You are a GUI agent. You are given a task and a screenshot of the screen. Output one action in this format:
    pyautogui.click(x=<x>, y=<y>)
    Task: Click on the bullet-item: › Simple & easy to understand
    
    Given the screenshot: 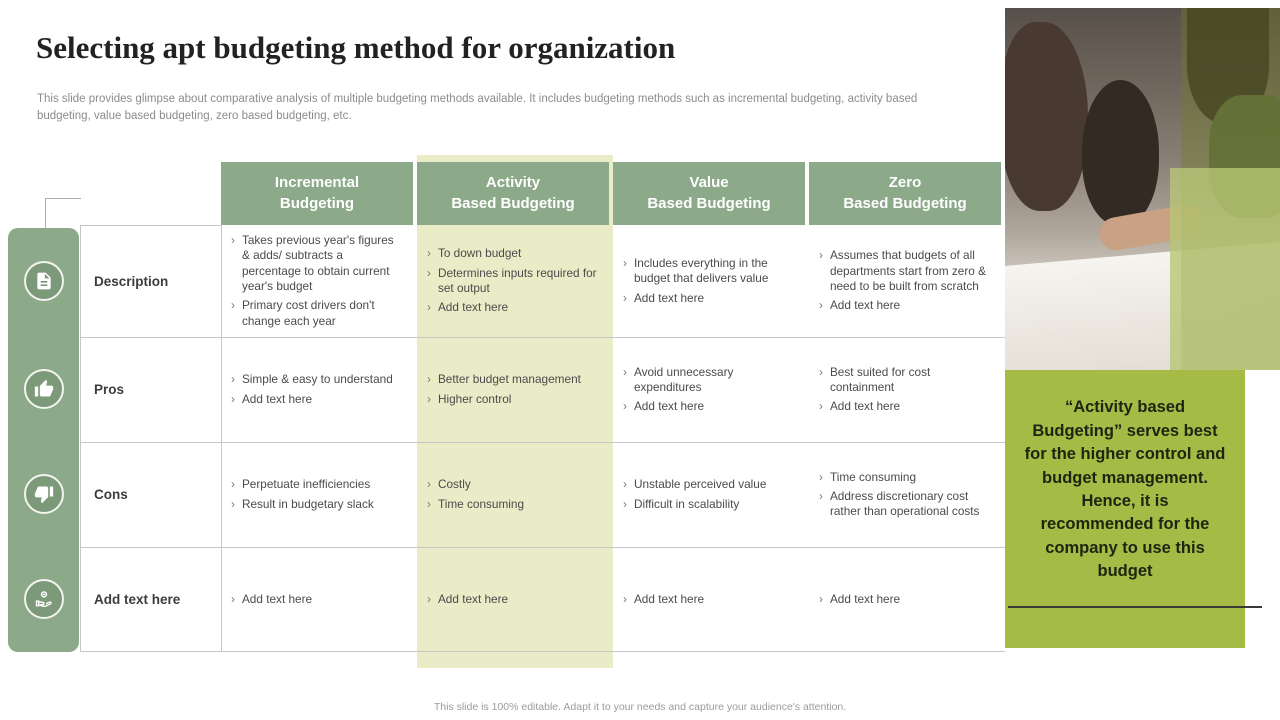 What is the action you would take?
    pyautogui.click(x=317, y=379)
    